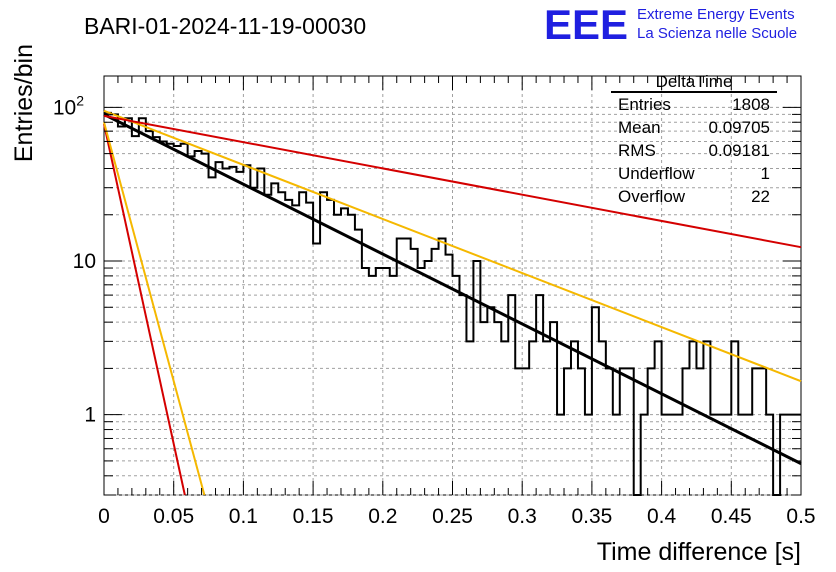 The height and width of the screenshot is (572, 836). What do you see at coordinates (104, 516) in the screenshot?
I see `x-tick-label: 0` at bounding box center [104, 516].